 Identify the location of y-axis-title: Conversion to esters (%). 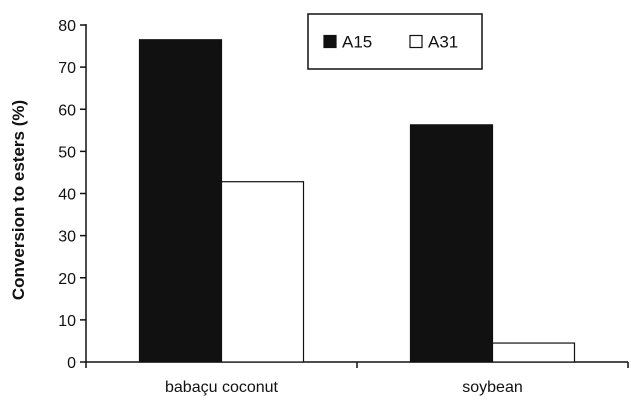
(18, 200).